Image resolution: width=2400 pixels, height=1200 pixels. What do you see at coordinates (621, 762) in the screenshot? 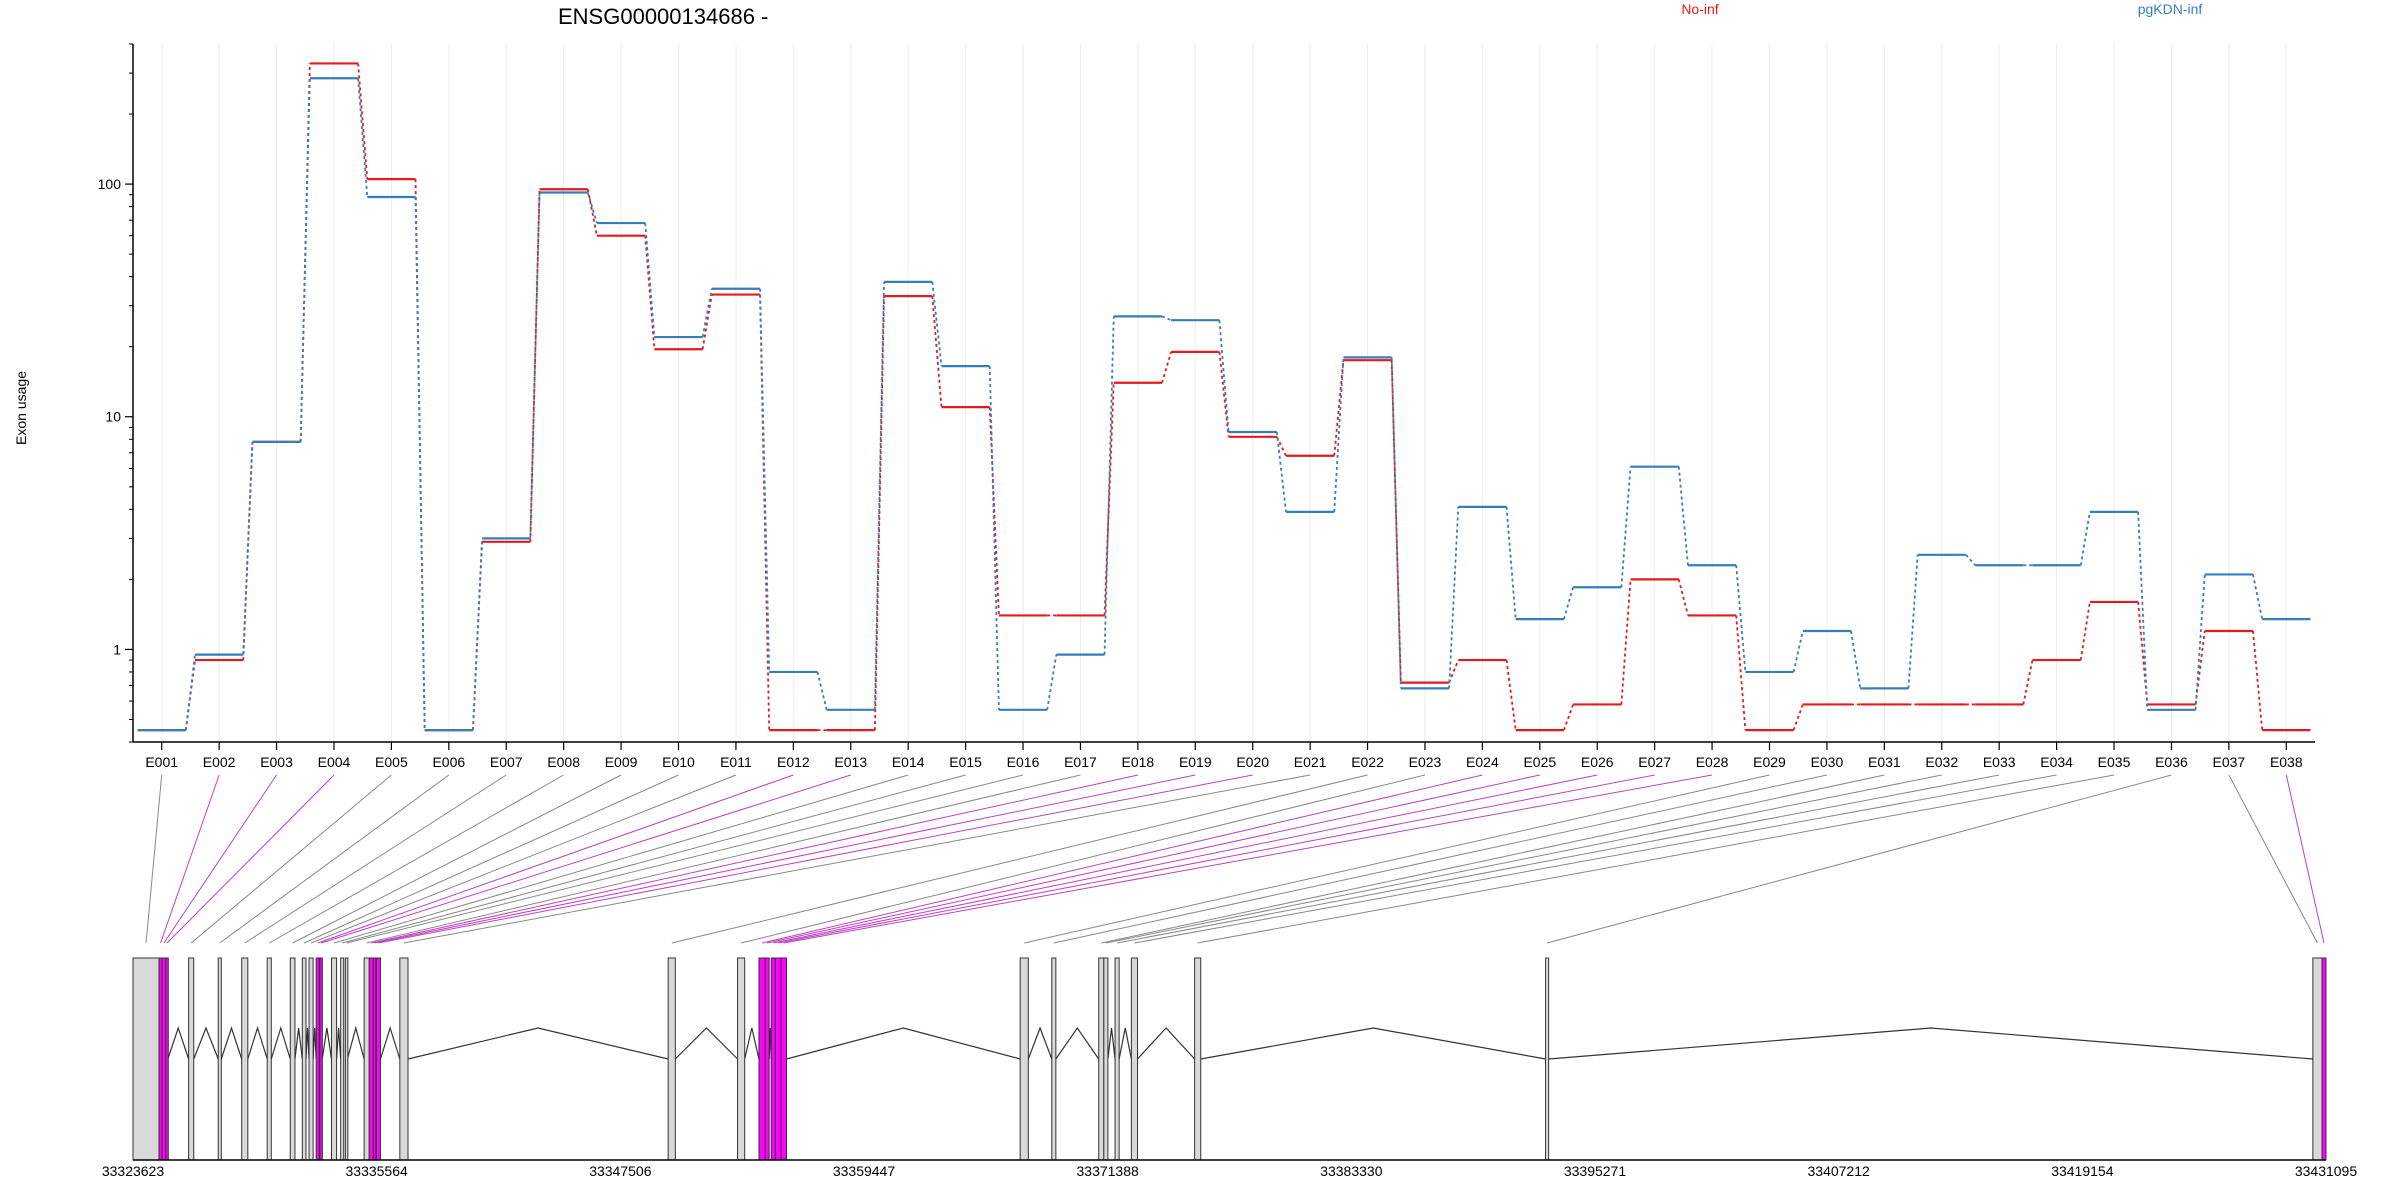
I see `x-tick-label-e009: E009` at bounding box center [621, 762].